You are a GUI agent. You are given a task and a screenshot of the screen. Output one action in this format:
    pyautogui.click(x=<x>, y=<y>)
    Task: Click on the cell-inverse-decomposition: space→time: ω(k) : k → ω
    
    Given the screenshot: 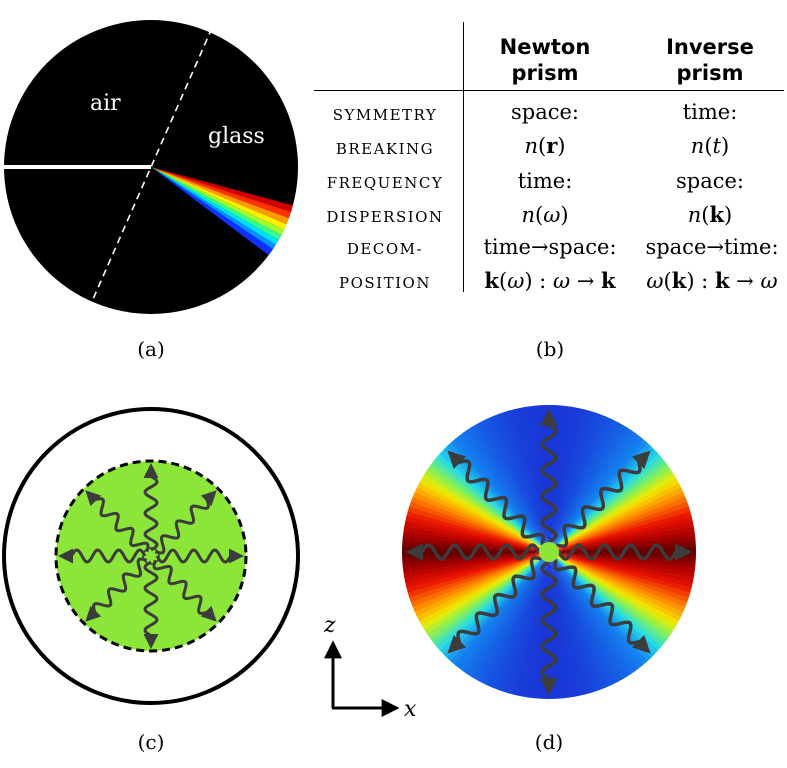 What is the action you would take?
    pyautogui.click(x=709, y=264)
    